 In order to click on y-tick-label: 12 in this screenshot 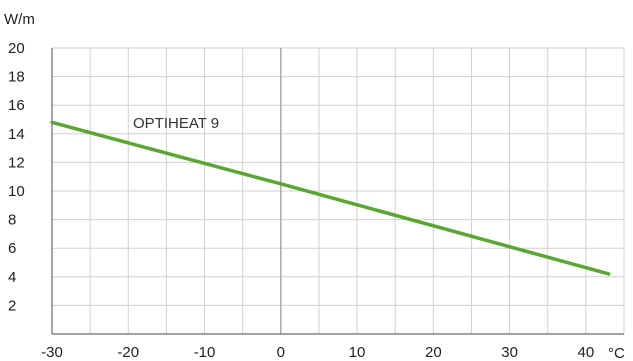, I will do `click(16, 162)`.